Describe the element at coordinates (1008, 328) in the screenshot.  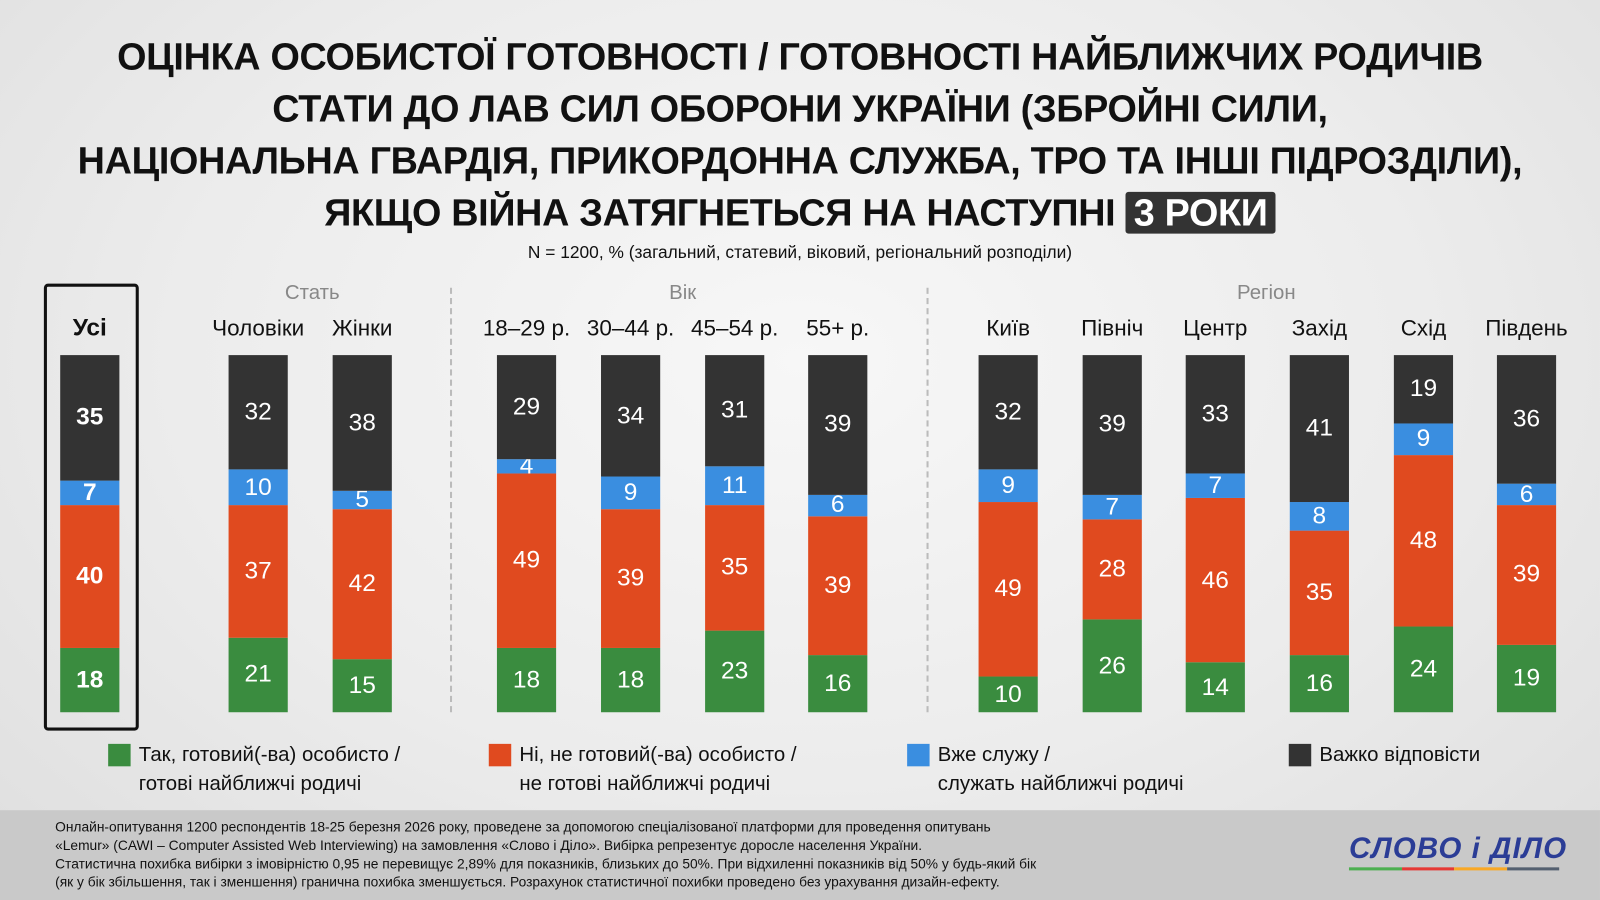
I see `category-label: Київ` at that location.